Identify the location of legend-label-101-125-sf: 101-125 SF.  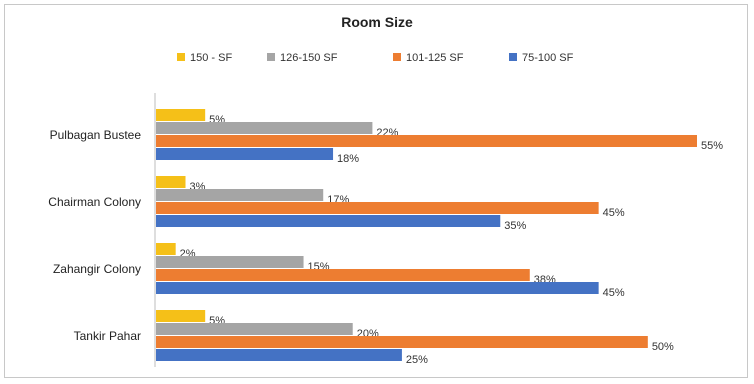
(435, 58).